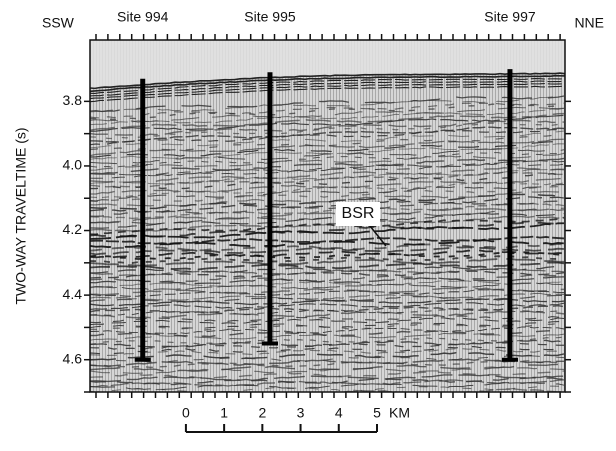 The image size is (616, 451). Describe the element at coordinates (378, 236) in the screenshot. I see `annotation-leader` at that location.